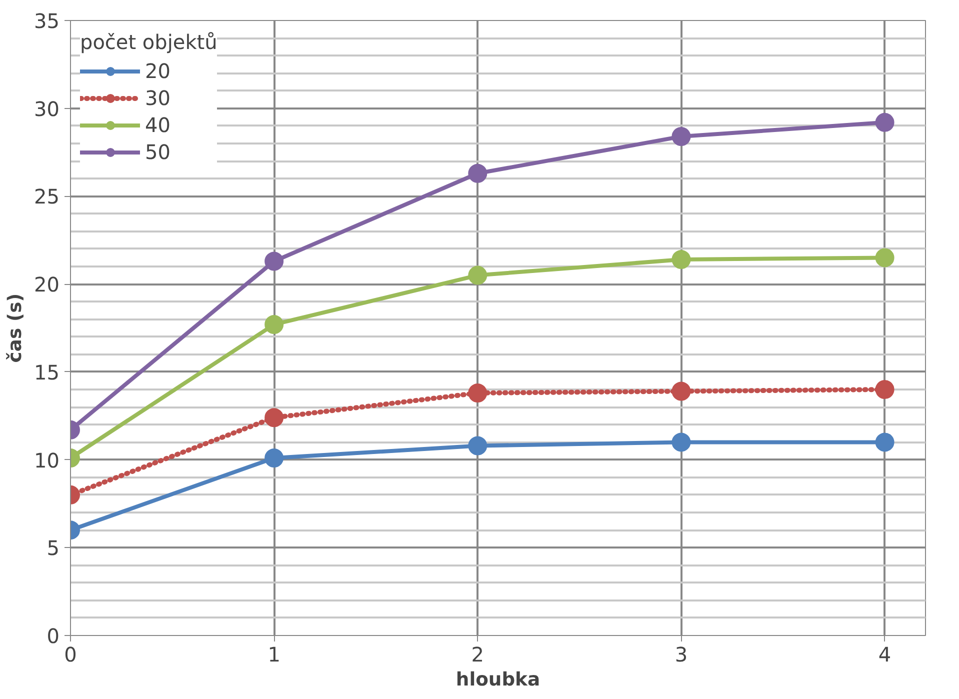 Image resolution: width=959 pixels, height=699 pixels. What do you see at coordinates (70, 654) in the screenshot?
I see `x-tick-label: 0` at bounding box center [70, 654].